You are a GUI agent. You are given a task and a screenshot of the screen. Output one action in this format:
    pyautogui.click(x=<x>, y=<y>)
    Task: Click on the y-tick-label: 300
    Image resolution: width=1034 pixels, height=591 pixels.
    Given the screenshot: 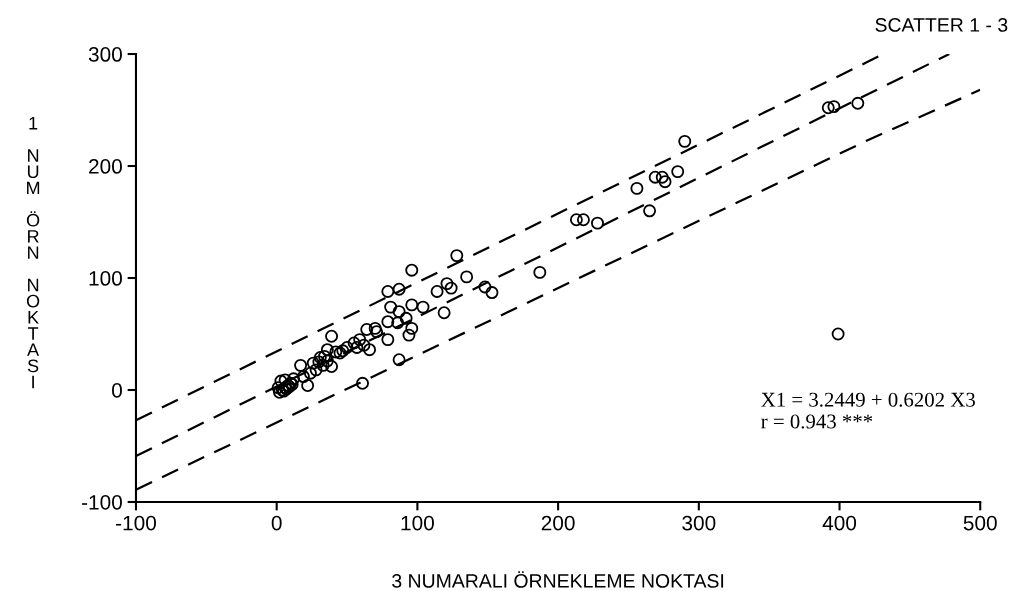 What is the action you would take?
    pyautogui.click(x=105, y=54)
    